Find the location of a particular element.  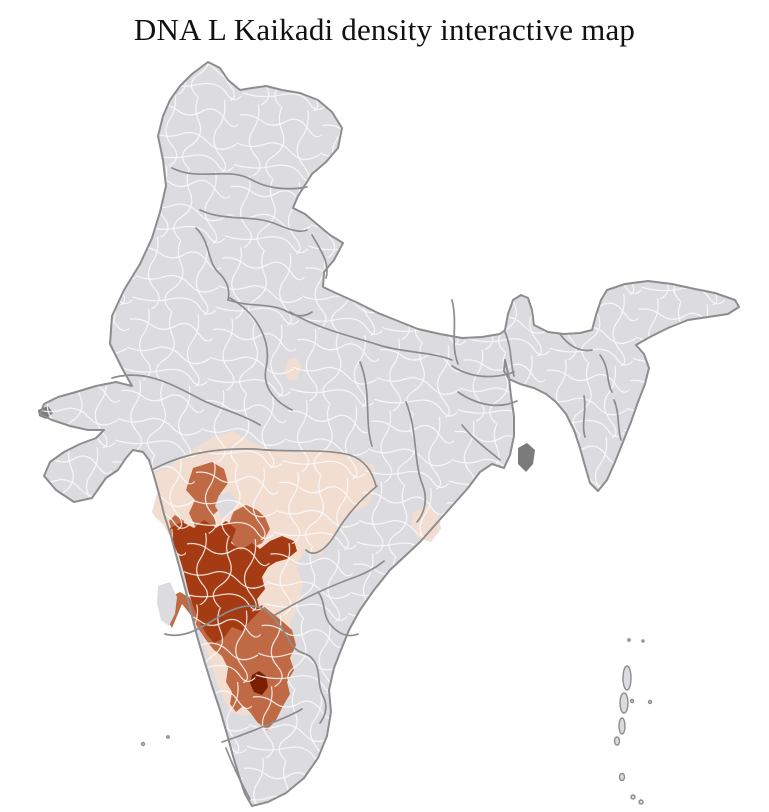

district-region-no-data is located at coordinates (167, 604).